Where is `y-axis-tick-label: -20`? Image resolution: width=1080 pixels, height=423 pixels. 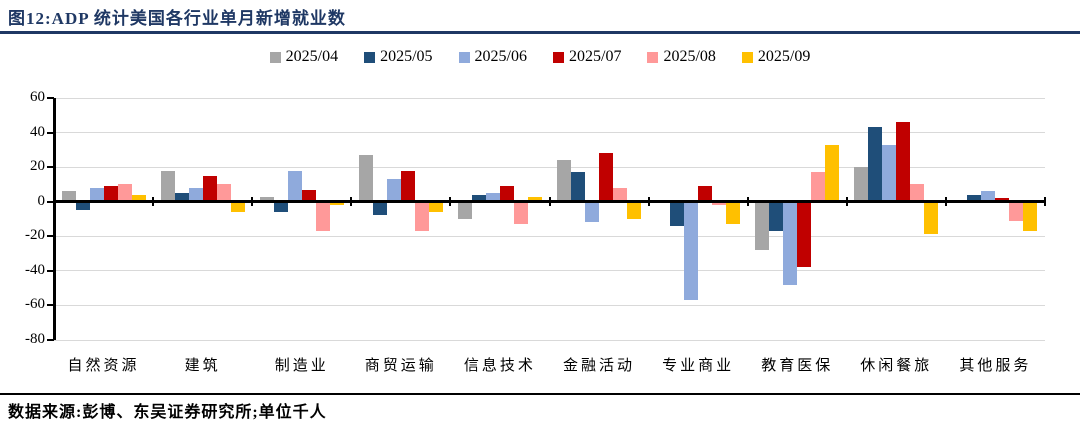
y-axis-tick-label: -20 is located at coordinates (35, 235).